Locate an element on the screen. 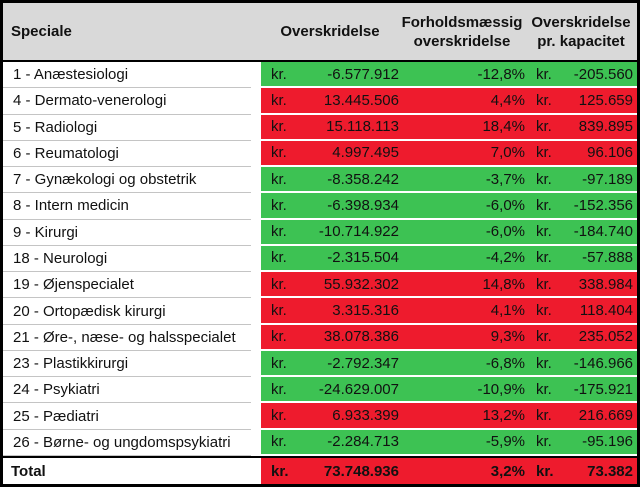 The width and height of the screenshot is (640, 487). speciale-cell: 20 - Ortopædisk kirurgi is located at coordinates (127, 311).